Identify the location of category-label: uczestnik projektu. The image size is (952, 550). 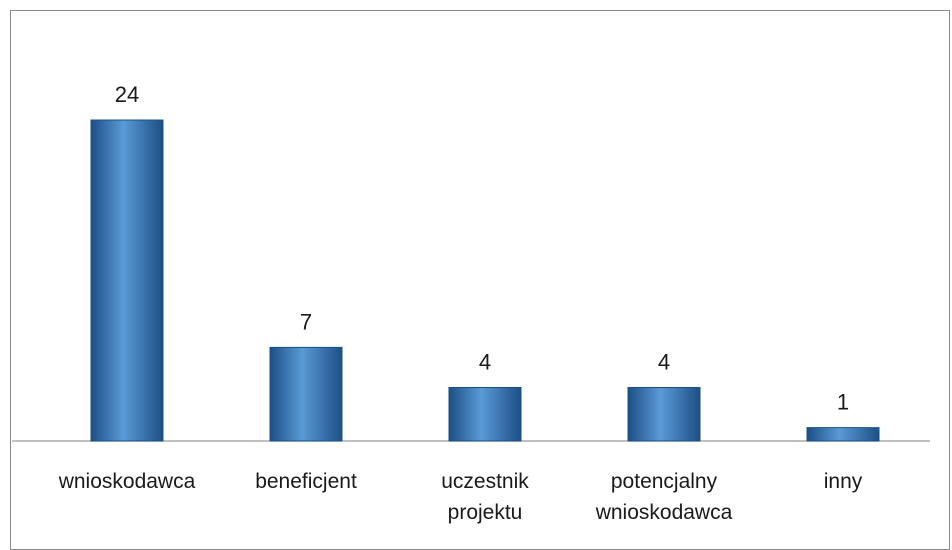
(485, 497).